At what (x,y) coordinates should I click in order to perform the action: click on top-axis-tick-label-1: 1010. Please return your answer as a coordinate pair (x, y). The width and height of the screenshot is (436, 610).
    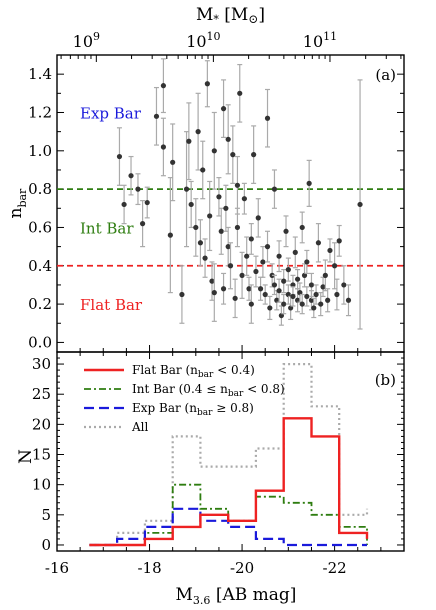
    Looking at the image, I should click on (203, 40).